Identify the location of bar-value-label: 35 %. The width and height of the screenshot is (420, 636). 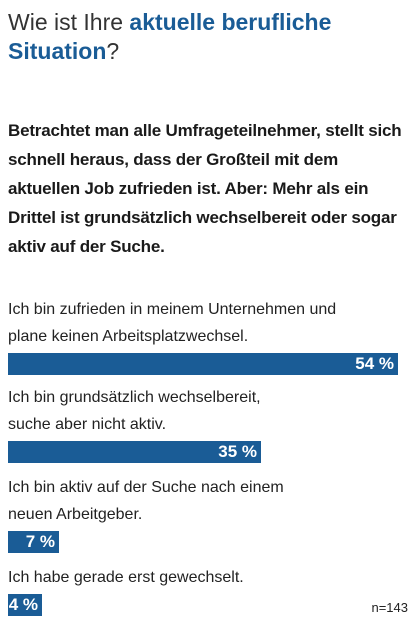
(237, 451).